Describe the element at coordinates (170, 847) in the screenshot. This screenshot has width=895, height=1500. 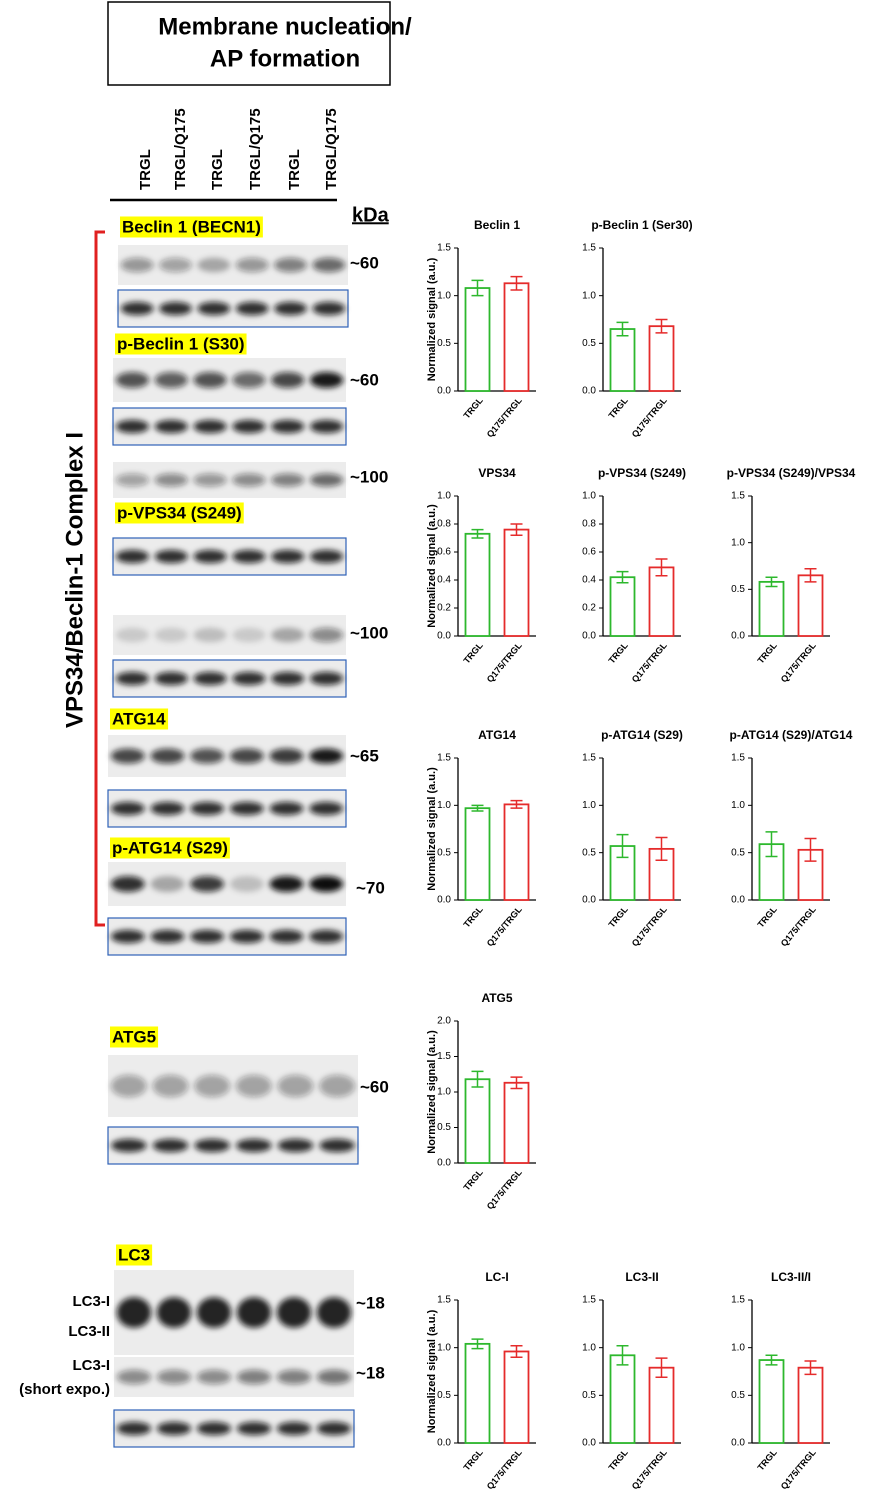
I see `blot-label: p-ATG14 (S29)` at that location.